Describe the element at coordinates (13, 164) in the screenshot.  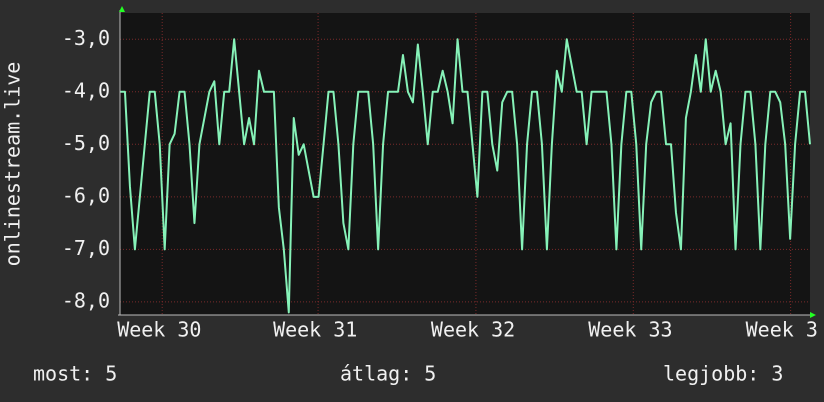
I see `y-axis-title: onlinestream.live` at that location.